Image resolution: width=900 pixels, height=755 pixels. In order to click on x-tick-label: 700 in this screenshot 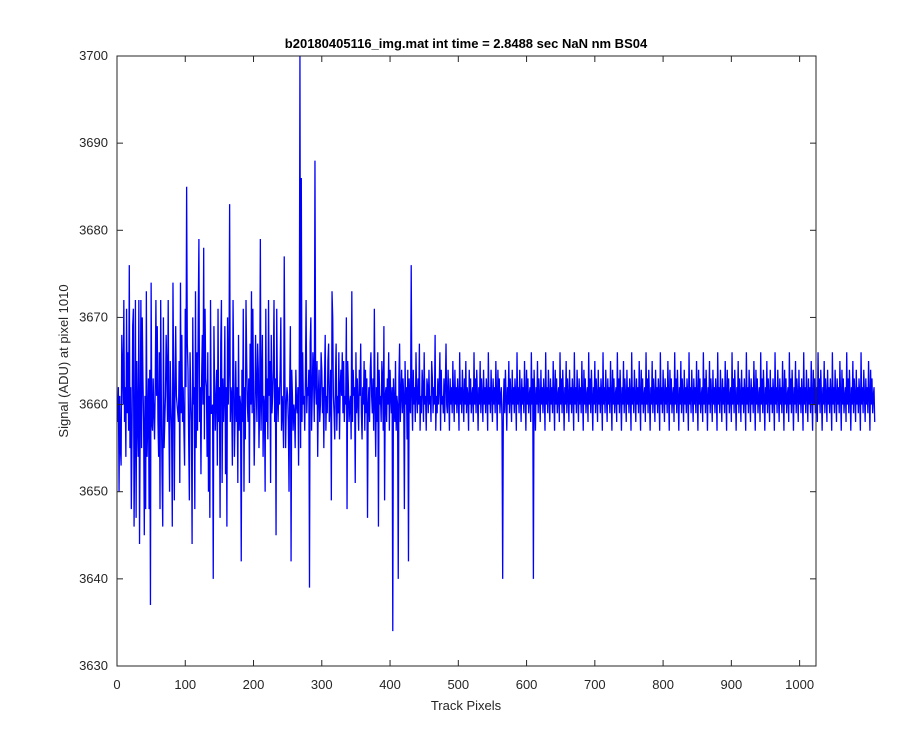, I will do `click(595, 684)`.